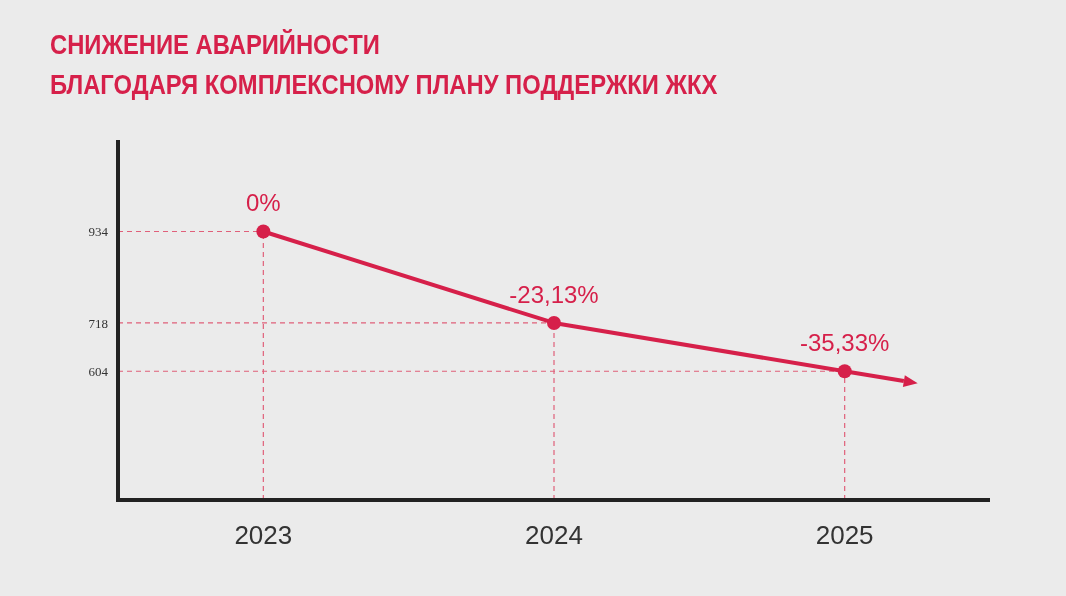 This screenshot has width=1066, height=596. Describe the element at coordinates (384, 64) in the screenshot. I see `chart-title: СНИЖЕНИЕ АВАРИЙНОСТИ БЛАГОДАРЯ КОМПЛЕКСНОМУ ПЛАНУ ПОДДЕРЖКИ ЖКХ` at that location.